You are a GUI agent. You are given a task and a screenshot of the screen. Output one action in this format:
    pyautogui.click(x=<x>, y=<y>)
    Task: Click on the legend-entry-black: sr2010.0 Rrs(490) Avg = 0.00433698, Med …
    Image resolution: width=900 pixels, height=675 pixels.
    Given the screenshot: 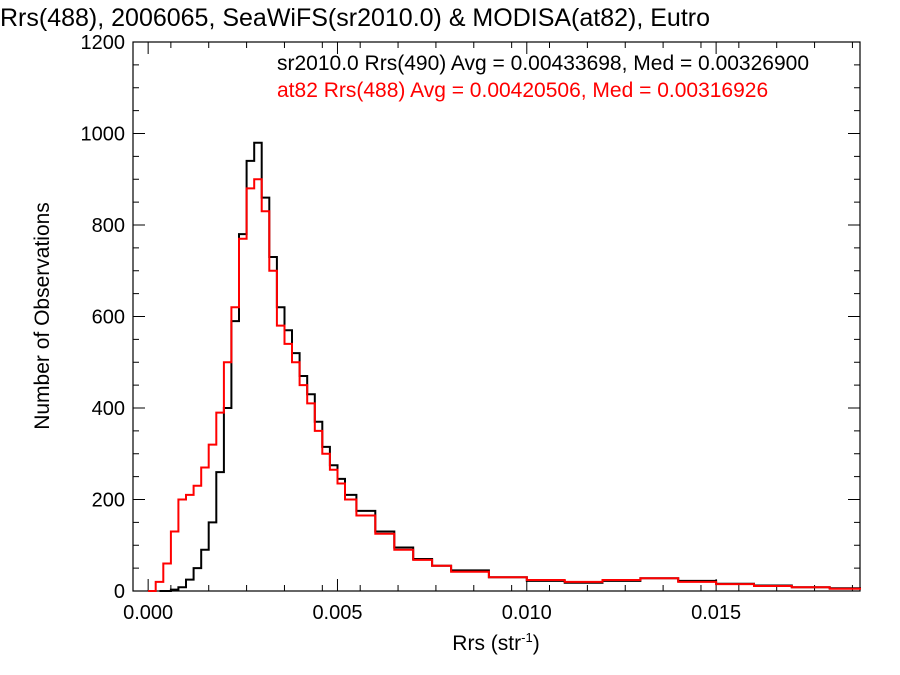 What is the action you would take?
    pyautogui.click(x=543, y=63)
    